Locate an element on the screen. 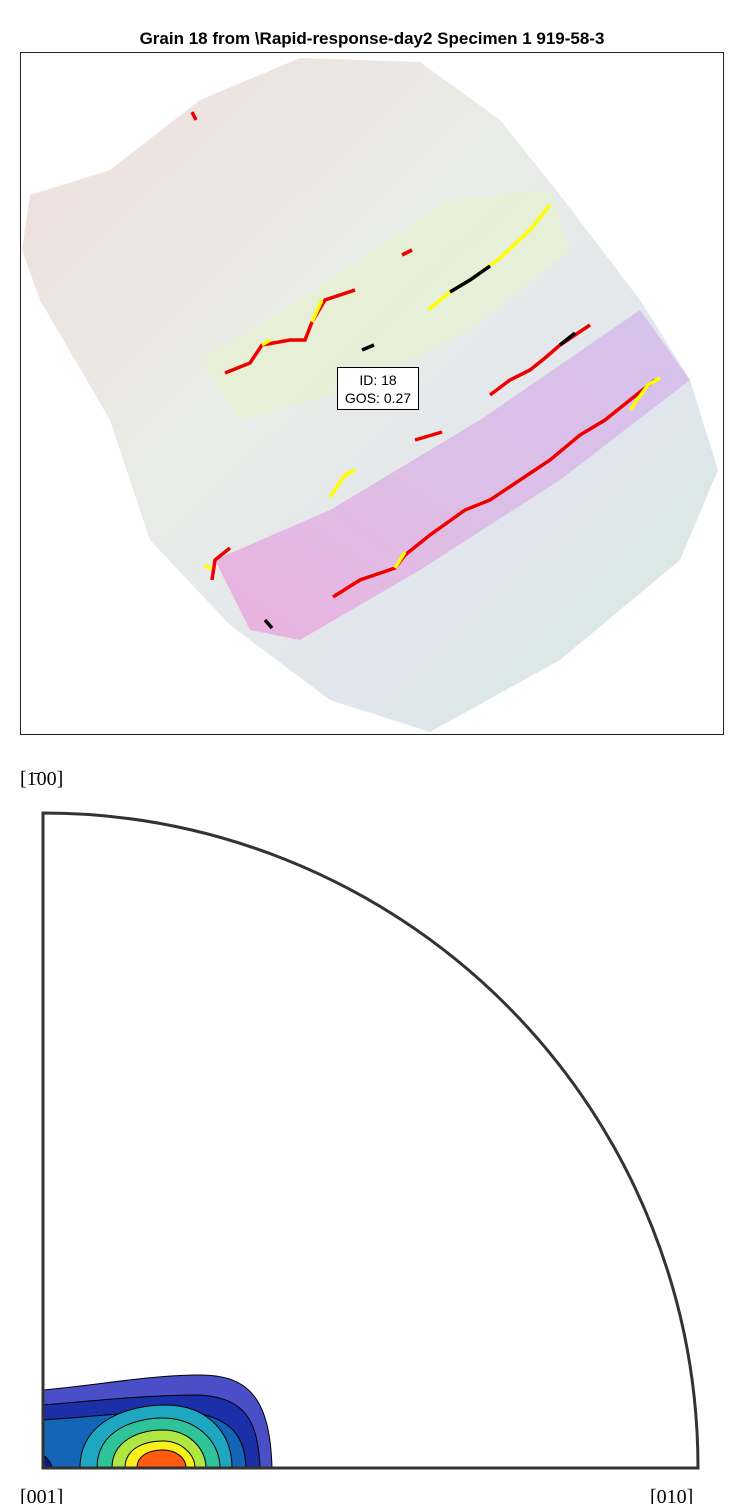 This screenshot has height=1504, width=744. pole-label-left: [001] is located at coordinates (41, 1495).